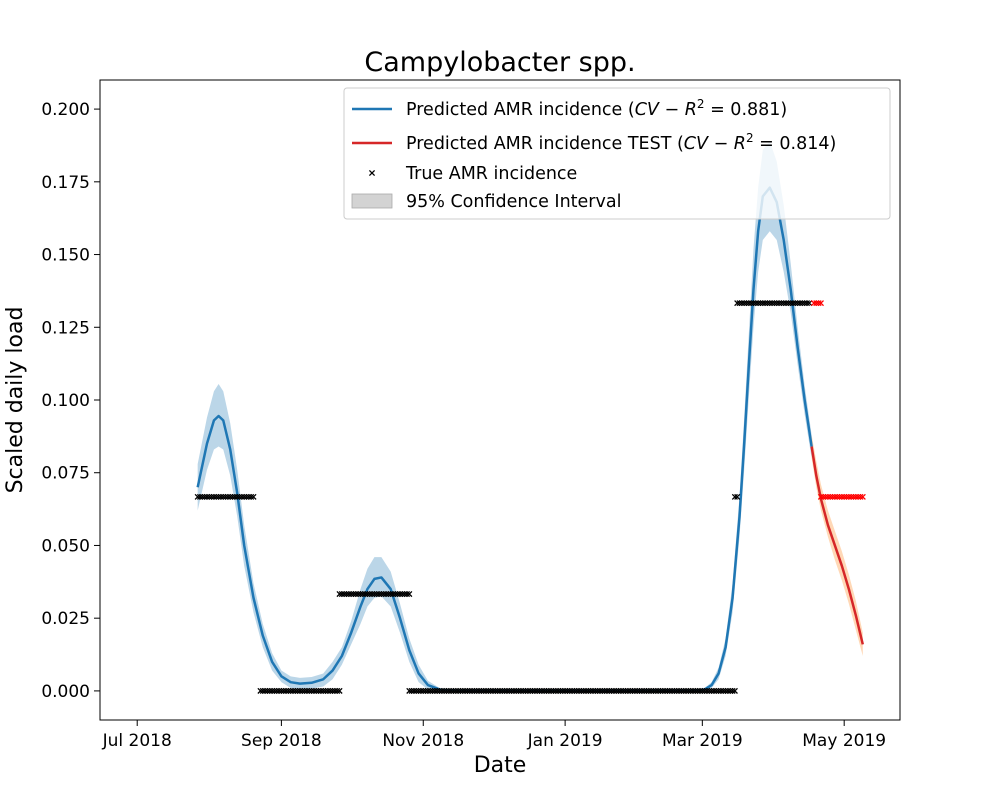 Image resolution: width=1000 pixels, height=800 pixels. Describe the element at coordinates (837, 545) in the screenshot. I see `prediction-line-test` at that location.